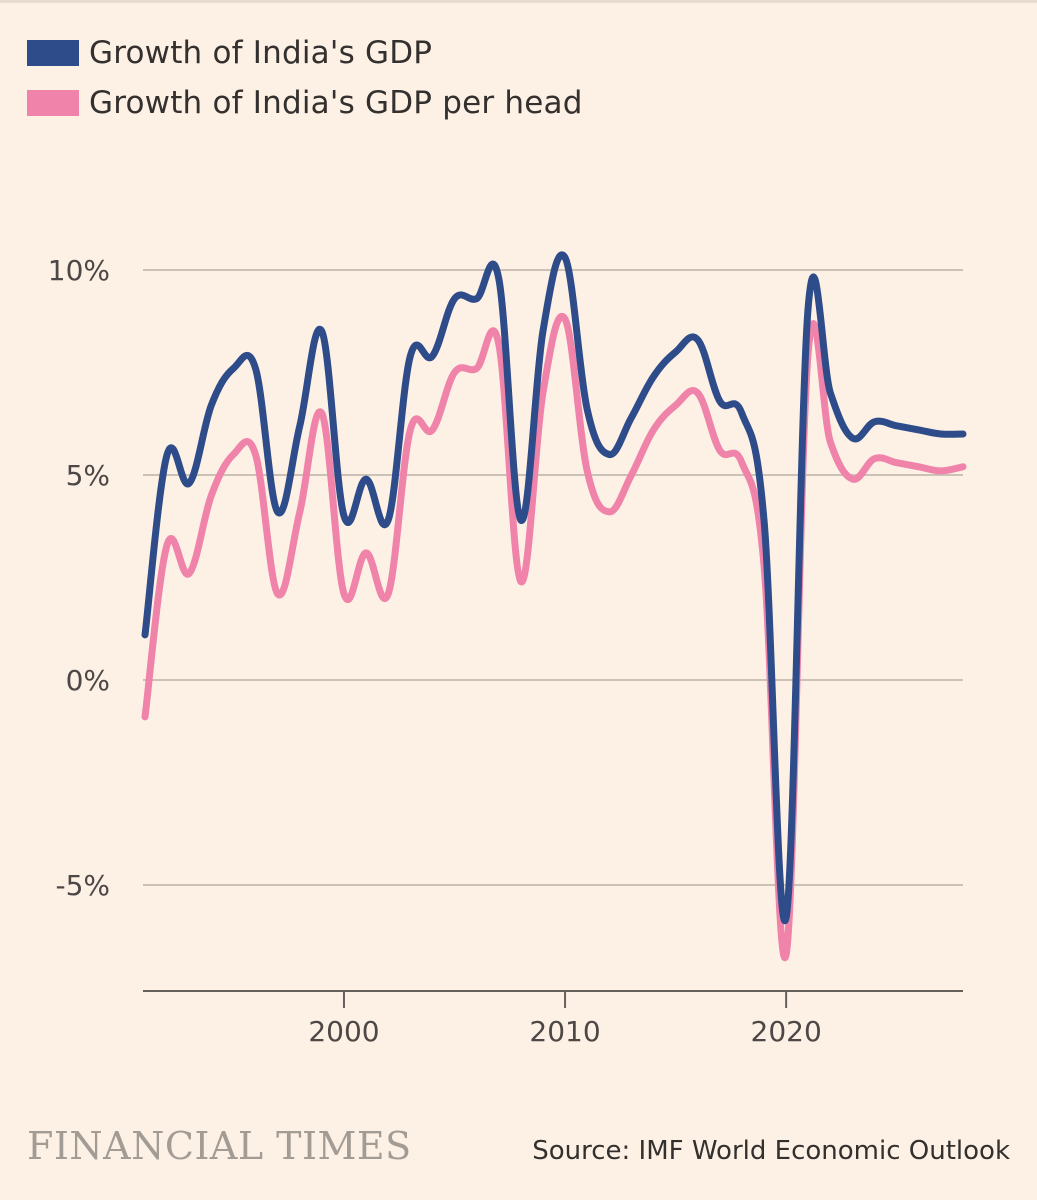 The height and width of the screenshot is (1200, 1037). I want to click on y-tick-label: -5%, so click(82, 885).